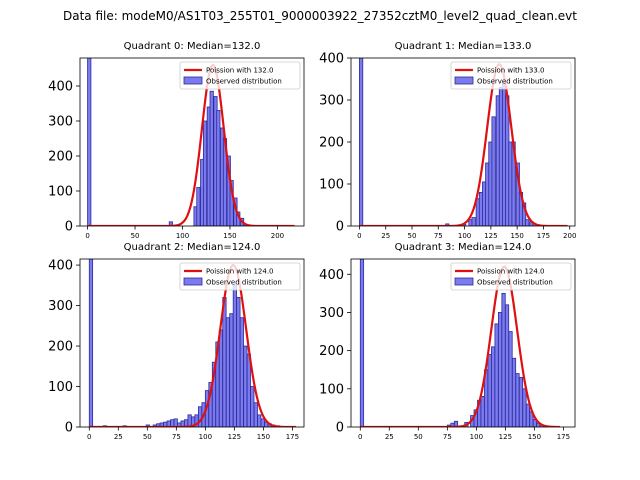 The height and width of the screenshot is (480, 640). I want to click on x-tick-label: 50, so click(412, 236).